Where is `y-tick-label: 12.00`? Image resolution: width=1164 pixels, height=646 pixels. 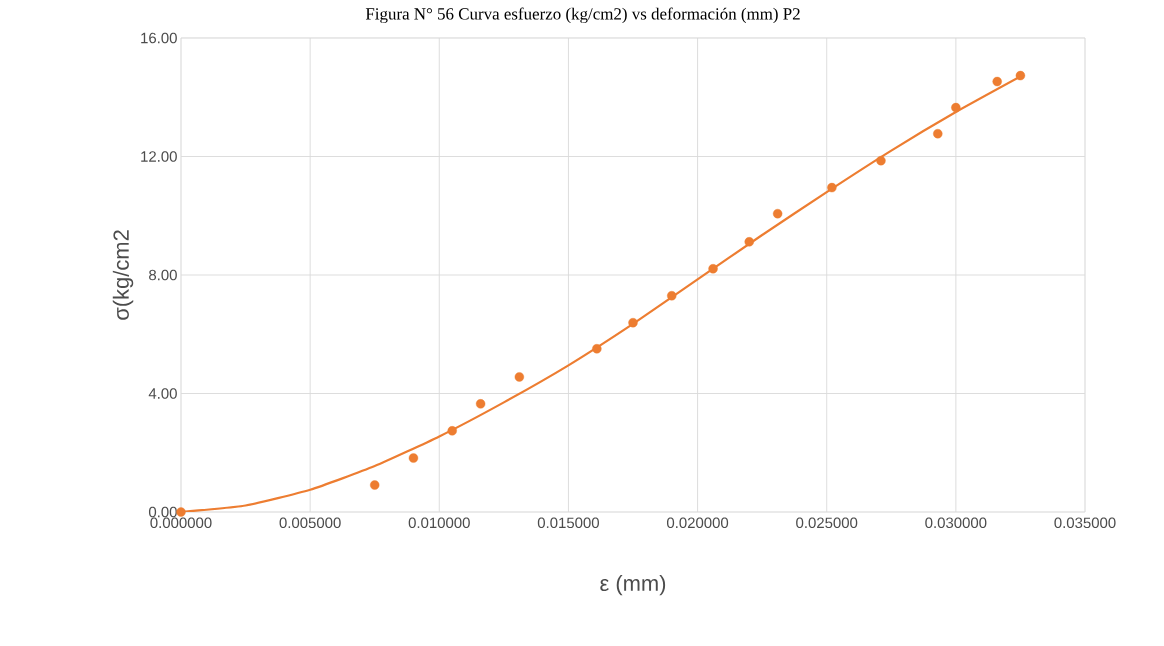
y-tick-label: 12.00 is located at coordinates (159, 156).